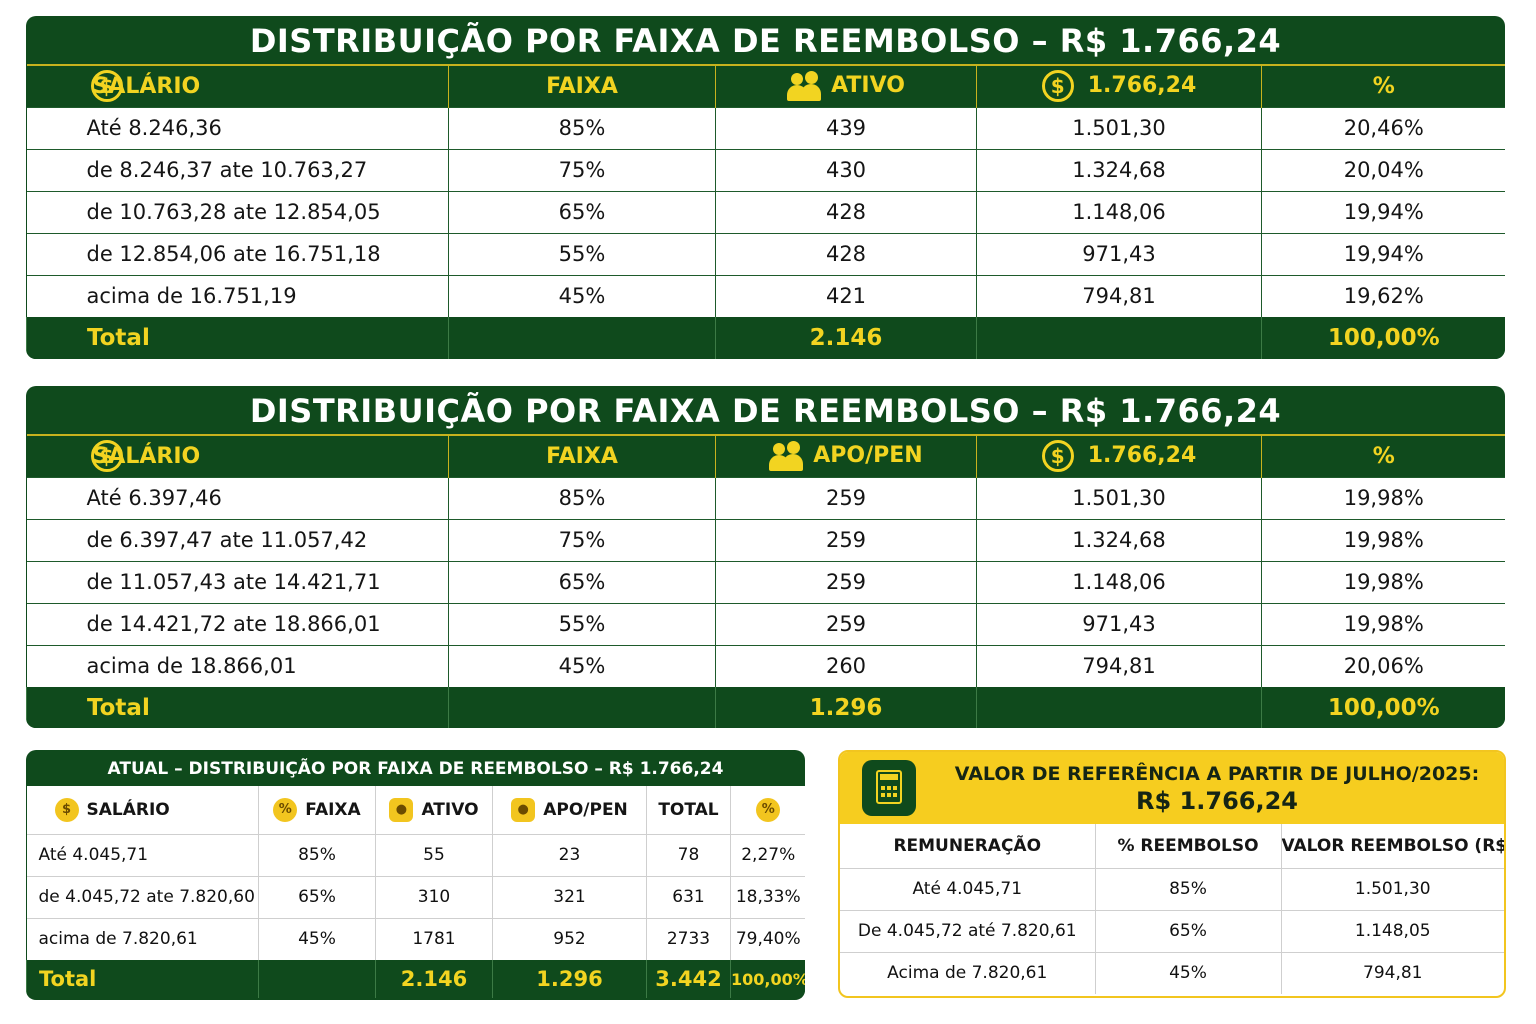 The height and width of the screenshot is (1024, 1536). Describe the element at coordinates (765, 338) in the screenshot. I see `total-row: Total 2.146 100,00%` at that location.